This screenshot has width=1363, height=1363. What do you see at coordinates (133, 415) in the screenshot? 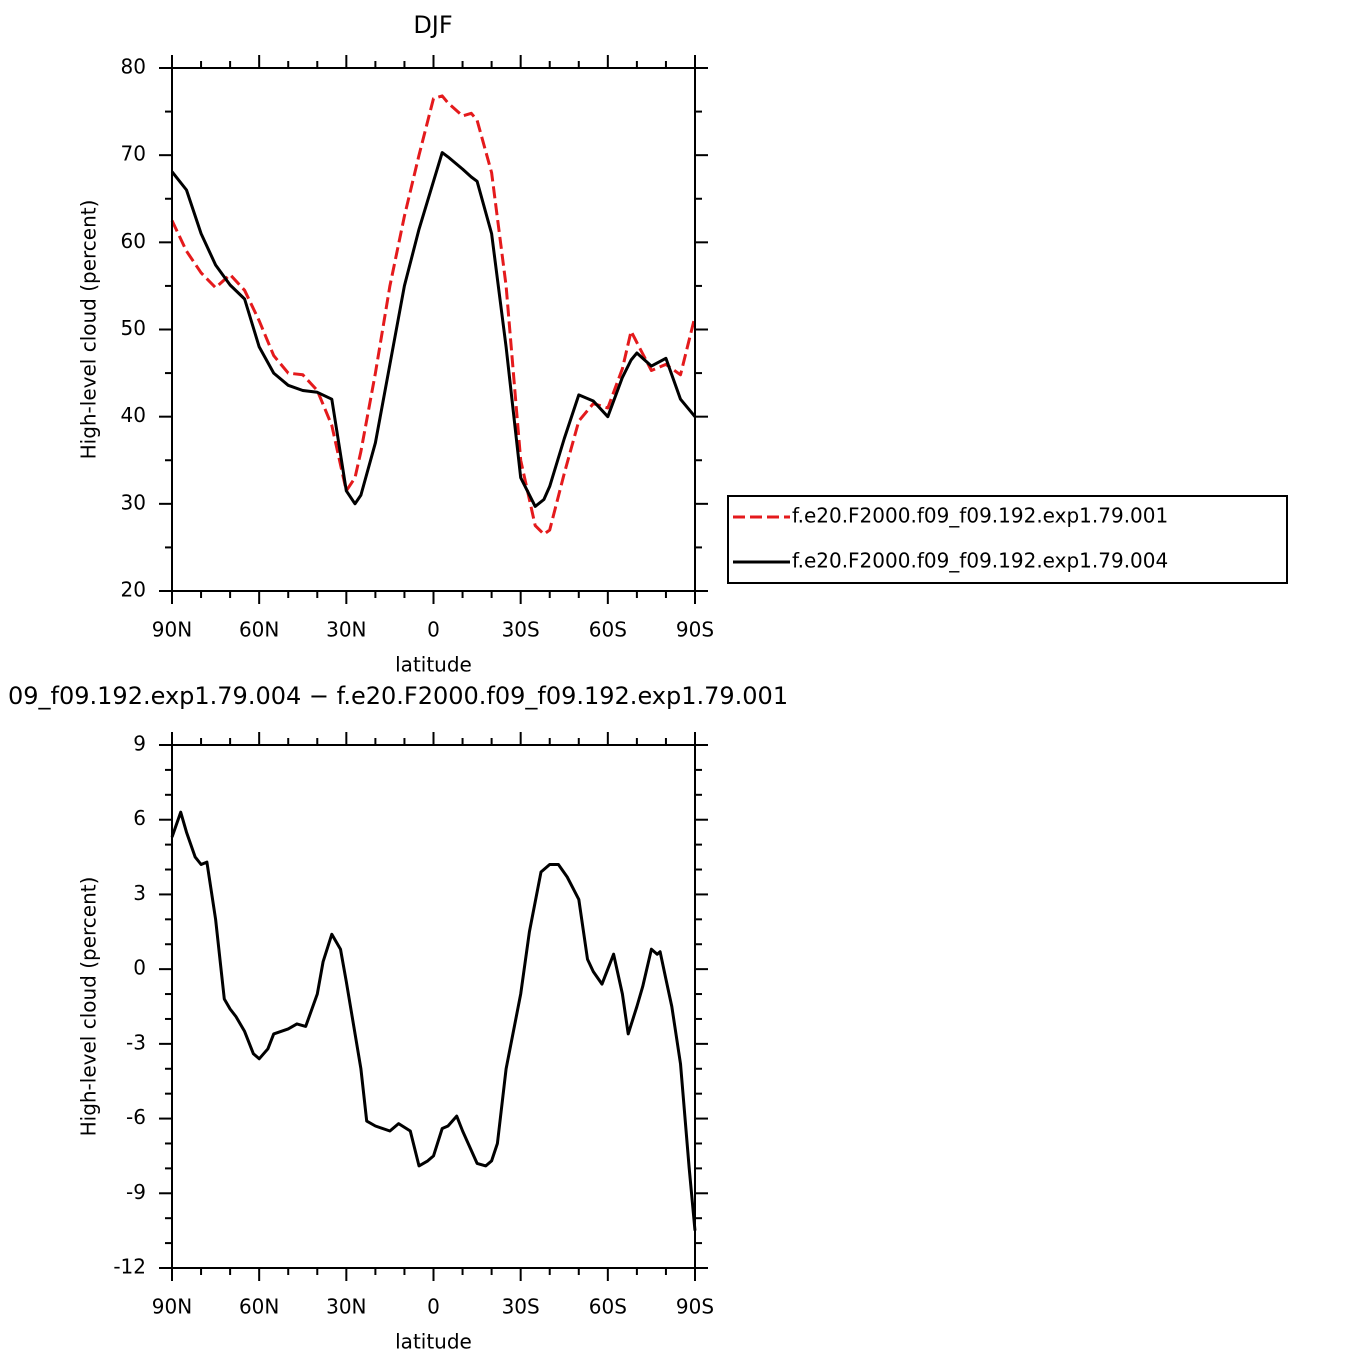
I see `y-tick-label: 40` at bounding box center [133, 415].